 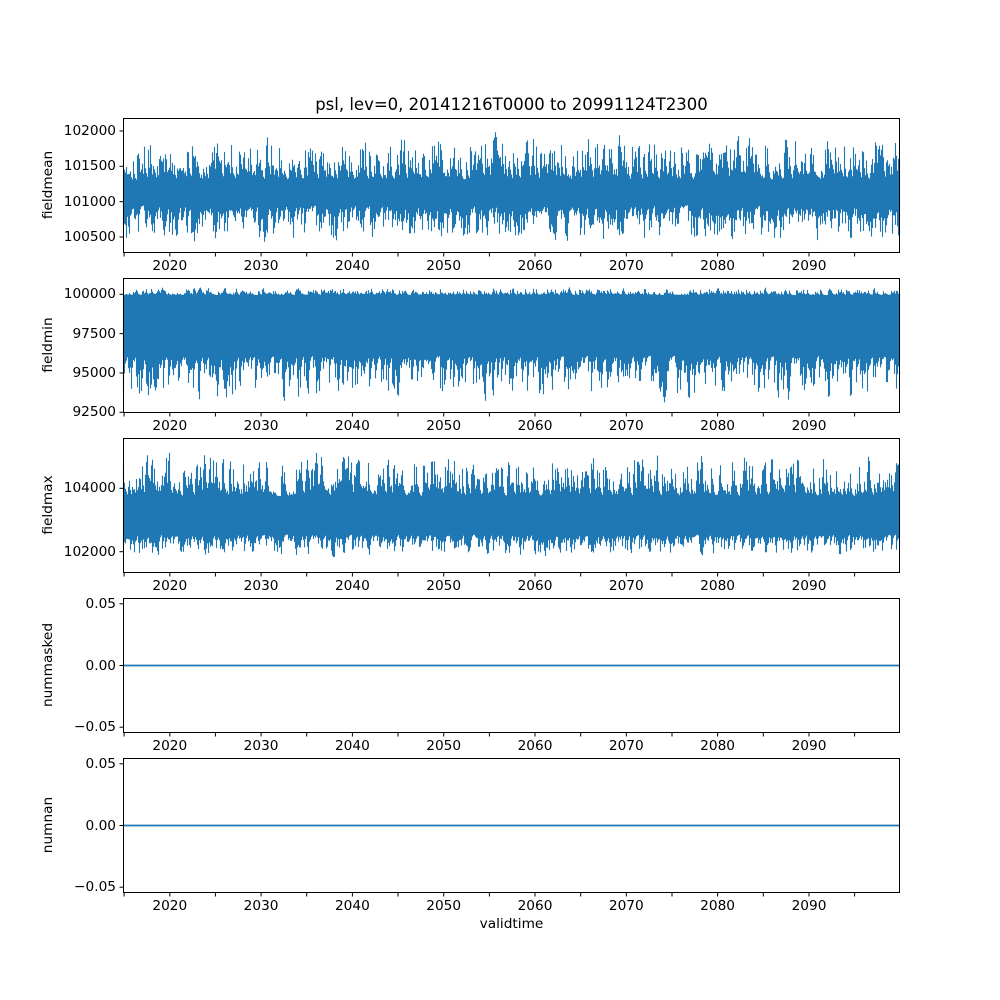 I want to click on plot-area-fieldmax, so click(x=510, y=507).